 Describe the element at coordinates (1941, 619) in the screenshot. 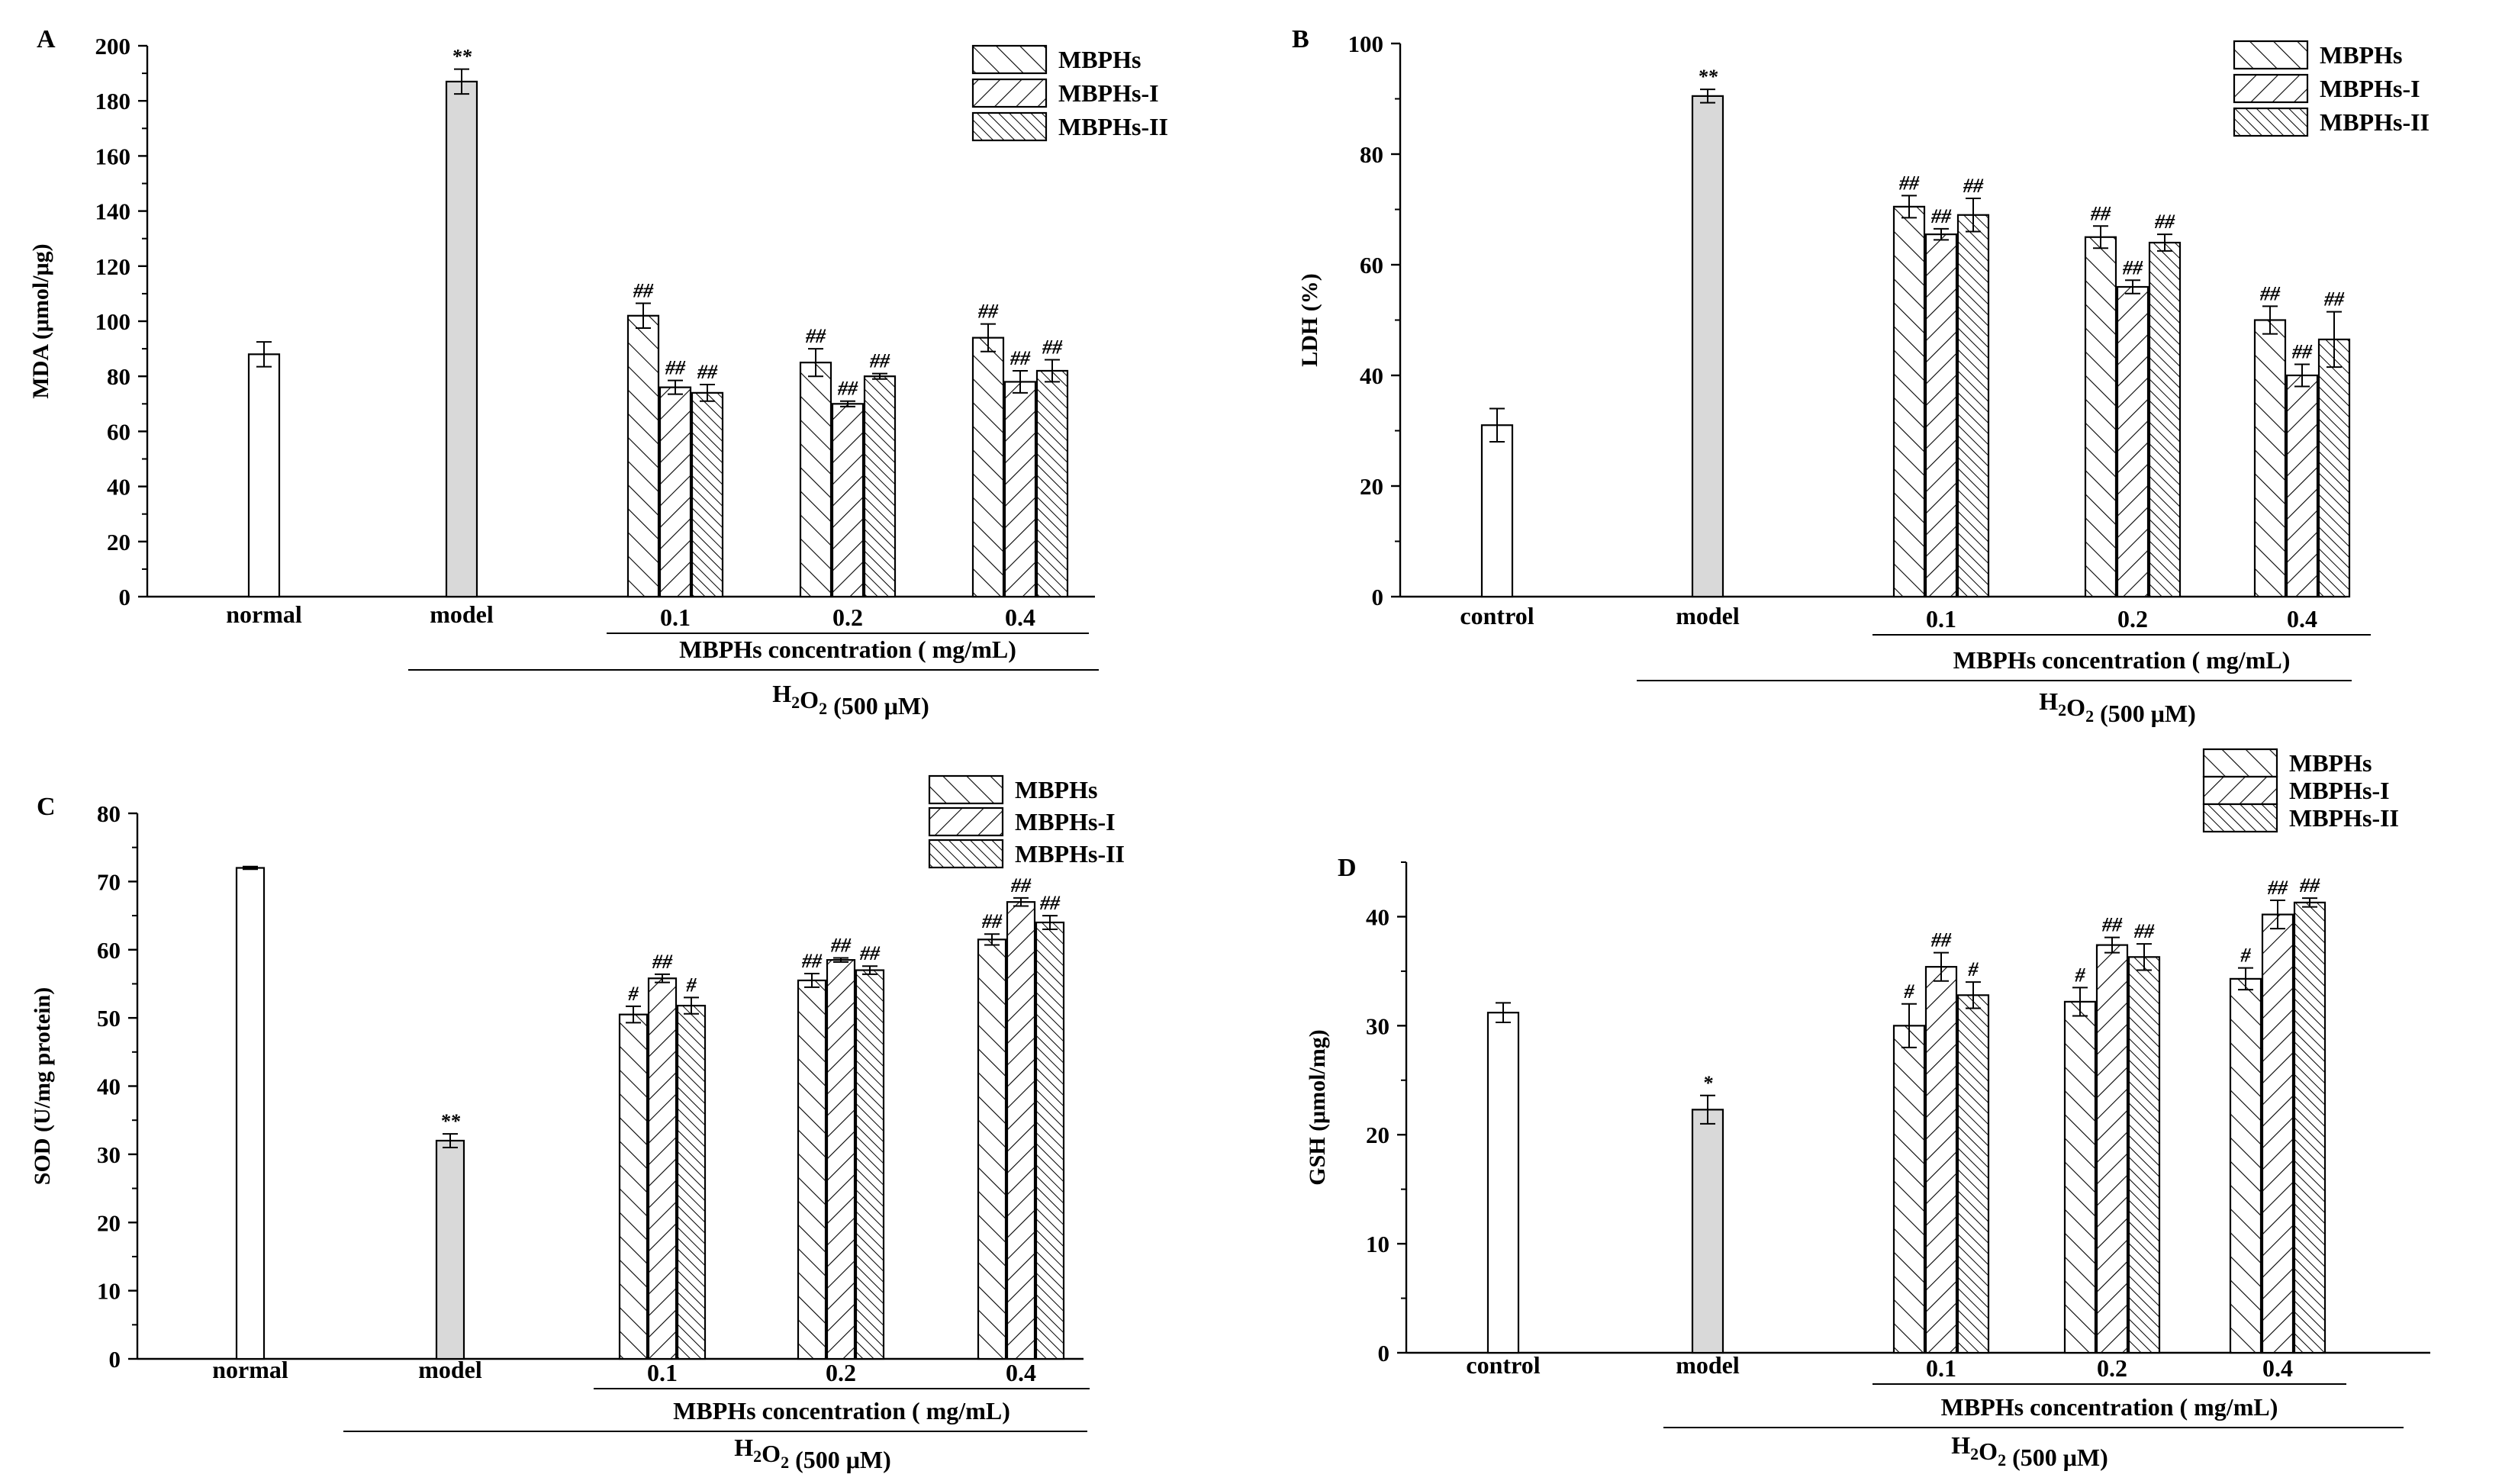

I see `x-category-label: 0.1` at that location.